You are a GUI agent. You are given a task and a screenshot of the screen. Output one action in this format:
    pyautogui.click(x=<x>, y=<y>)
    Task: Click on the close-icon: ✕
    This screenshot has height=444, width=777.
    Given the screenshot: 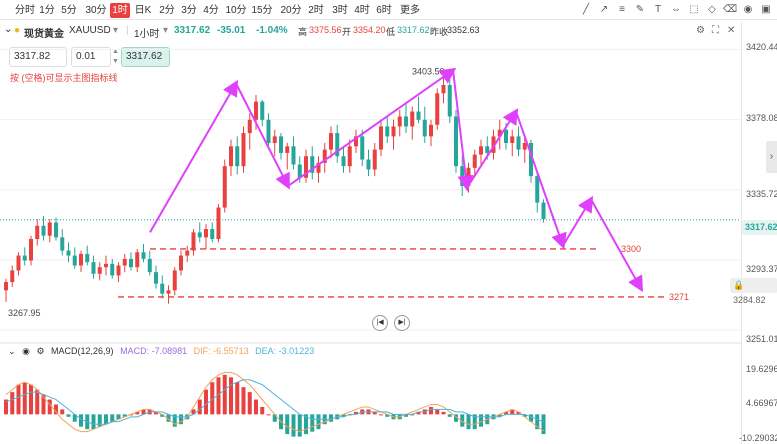 What is the action you would take?
    pyautogui.click(x=731, y=30)
    